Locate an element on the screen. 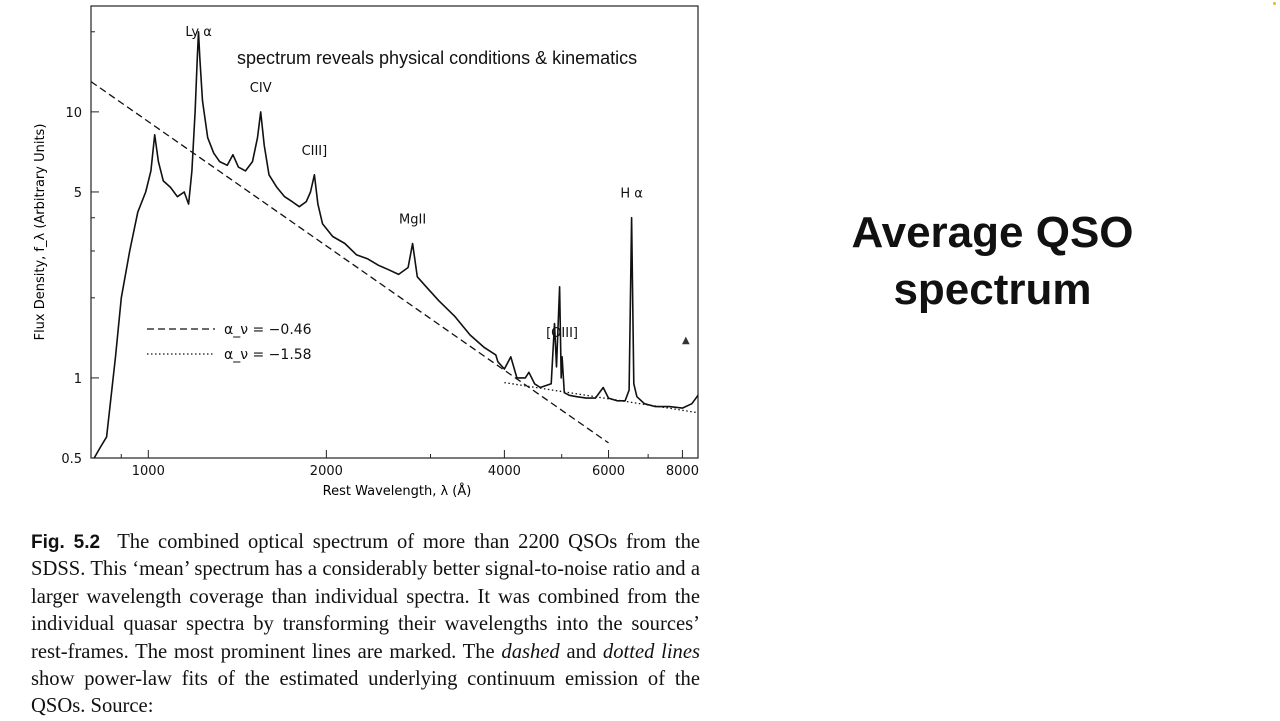  x-axis-label: Rest Wavelength, λ (Å) is located at coordinates (397, 491).